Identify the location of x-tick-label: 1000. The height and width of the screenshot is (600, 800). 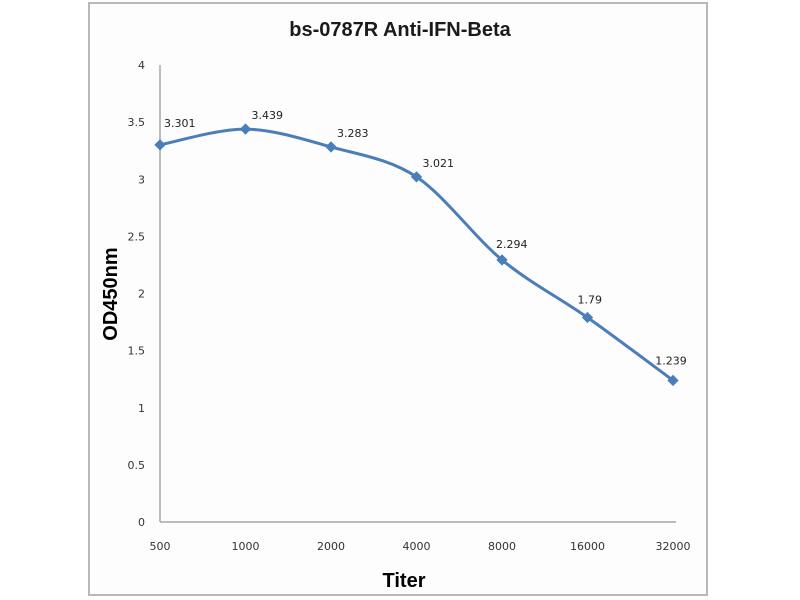
(246, 546).